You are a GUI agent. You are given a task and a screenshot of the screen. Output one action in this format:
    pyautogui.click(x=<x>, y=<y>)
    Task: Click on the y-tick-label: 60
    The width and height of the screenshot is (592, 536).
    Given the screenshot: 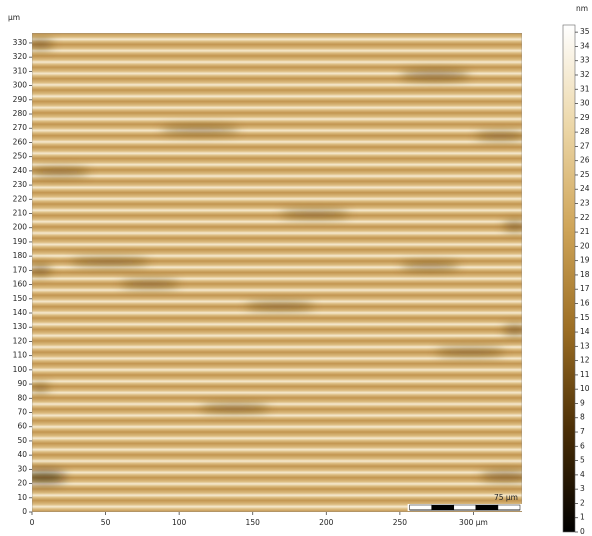 What is the action you would take?
    pyautogui.click(x=22, y=426)
    